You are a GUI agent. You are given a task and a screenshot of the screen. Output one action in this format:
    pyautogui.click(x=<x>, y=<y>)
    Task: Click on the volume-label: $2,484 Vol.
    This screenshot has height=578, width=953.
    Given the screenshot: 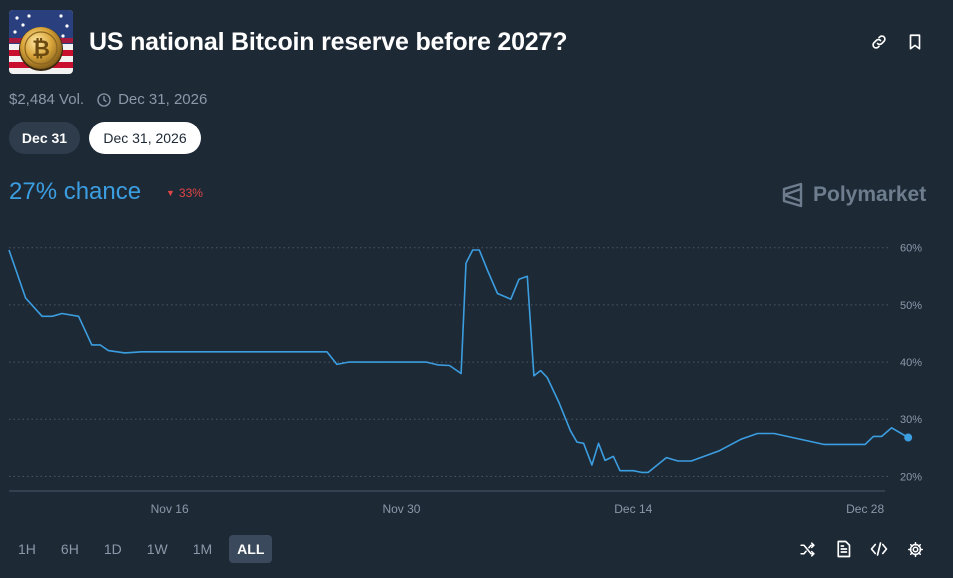 What is the action you would take?
    pyautogui.click(x=47, y=99)
    